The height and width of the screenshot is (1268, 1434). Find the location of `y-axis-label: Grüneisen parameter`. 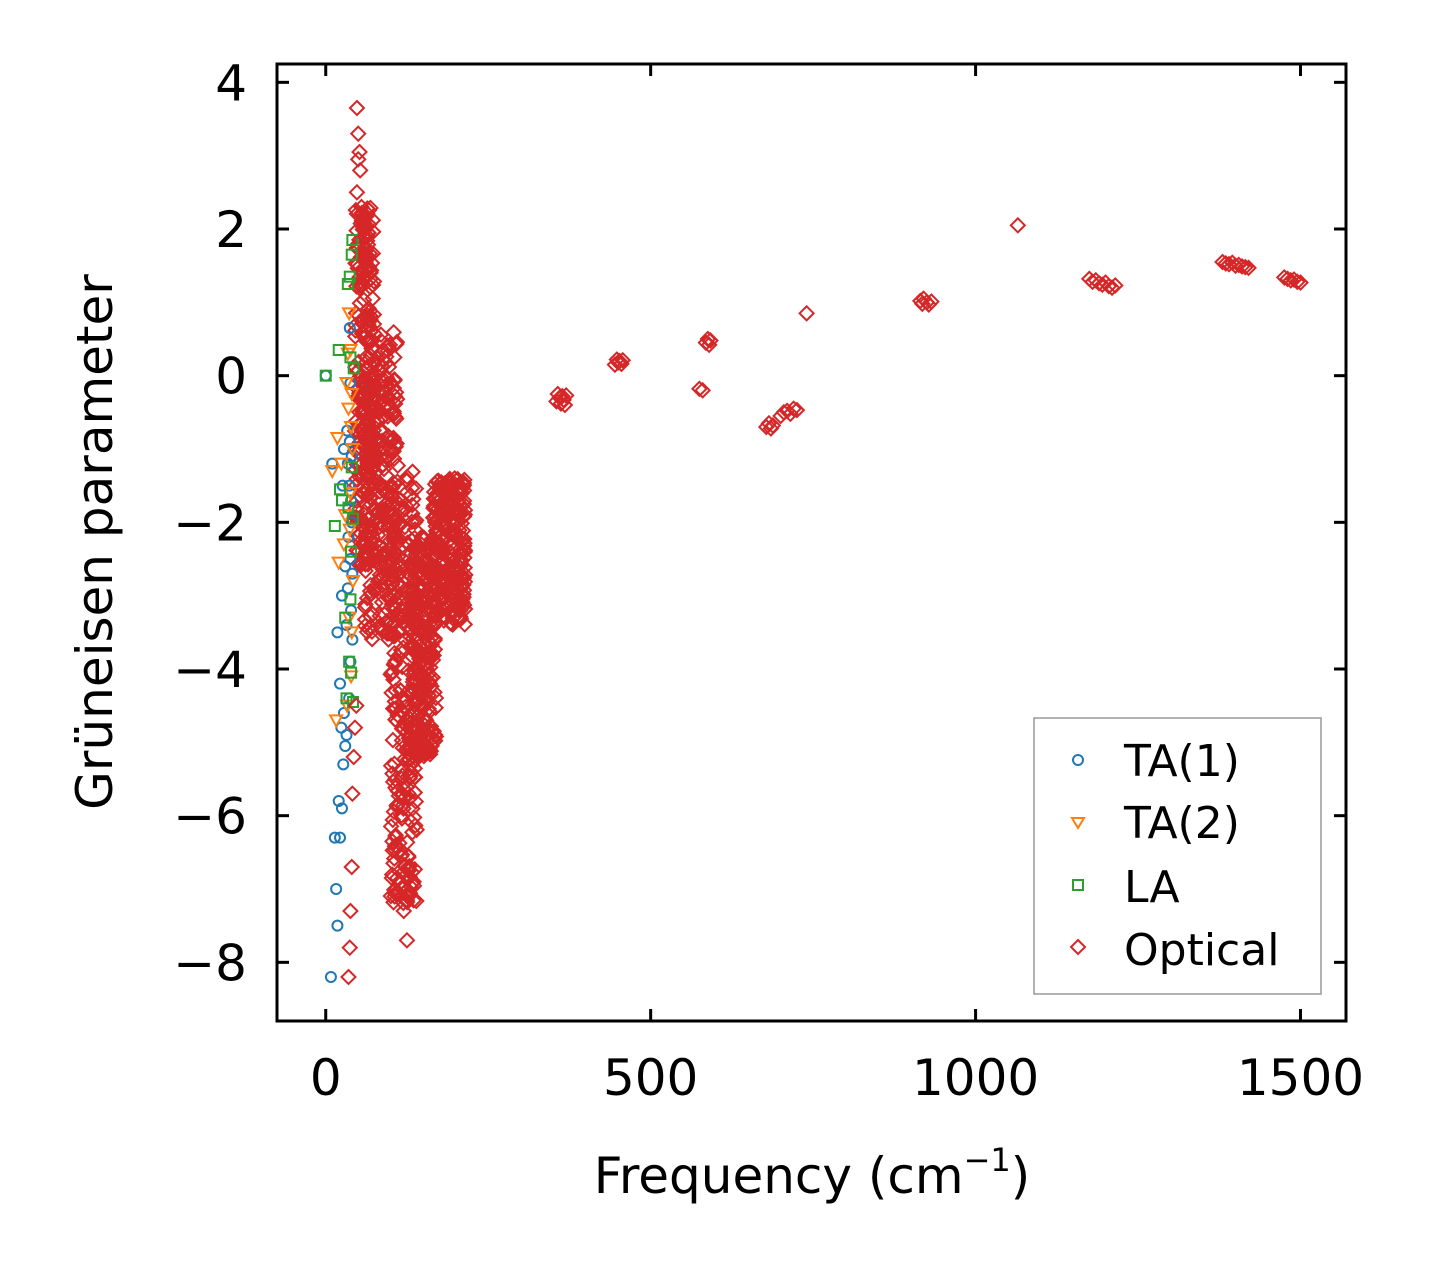

y-axis-label: Grüneisen parameter is located at coordinates (95, 542).